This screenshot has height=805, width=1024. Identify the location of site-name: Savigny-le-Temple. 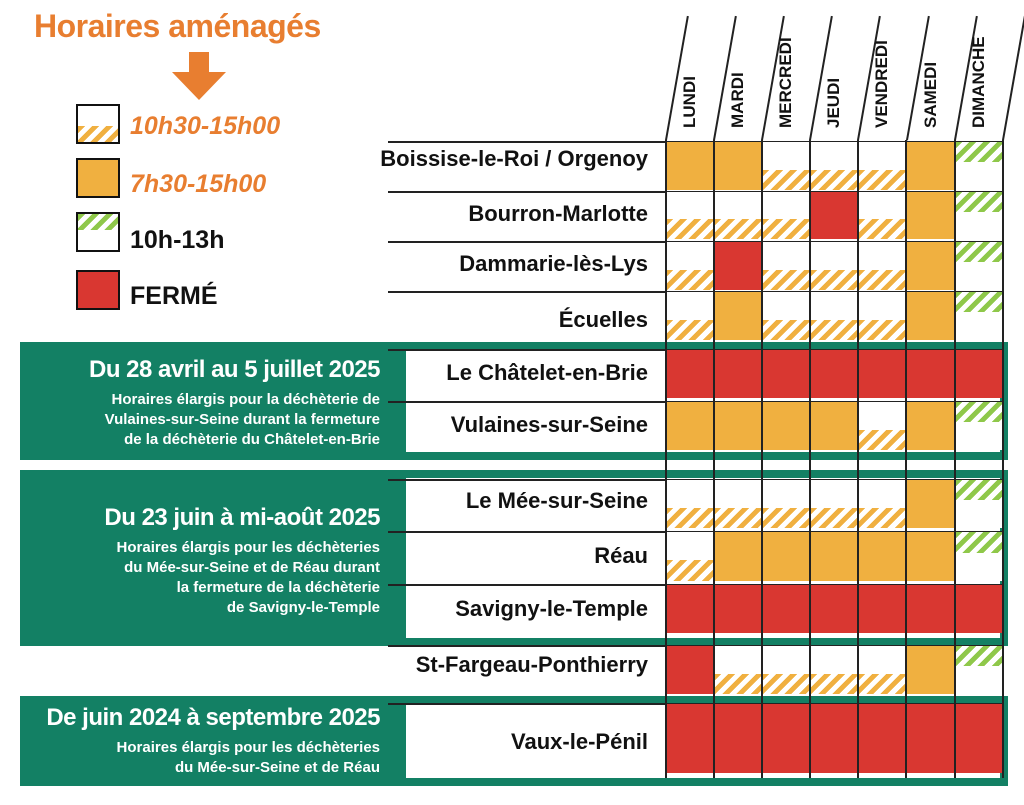
(551, 608).